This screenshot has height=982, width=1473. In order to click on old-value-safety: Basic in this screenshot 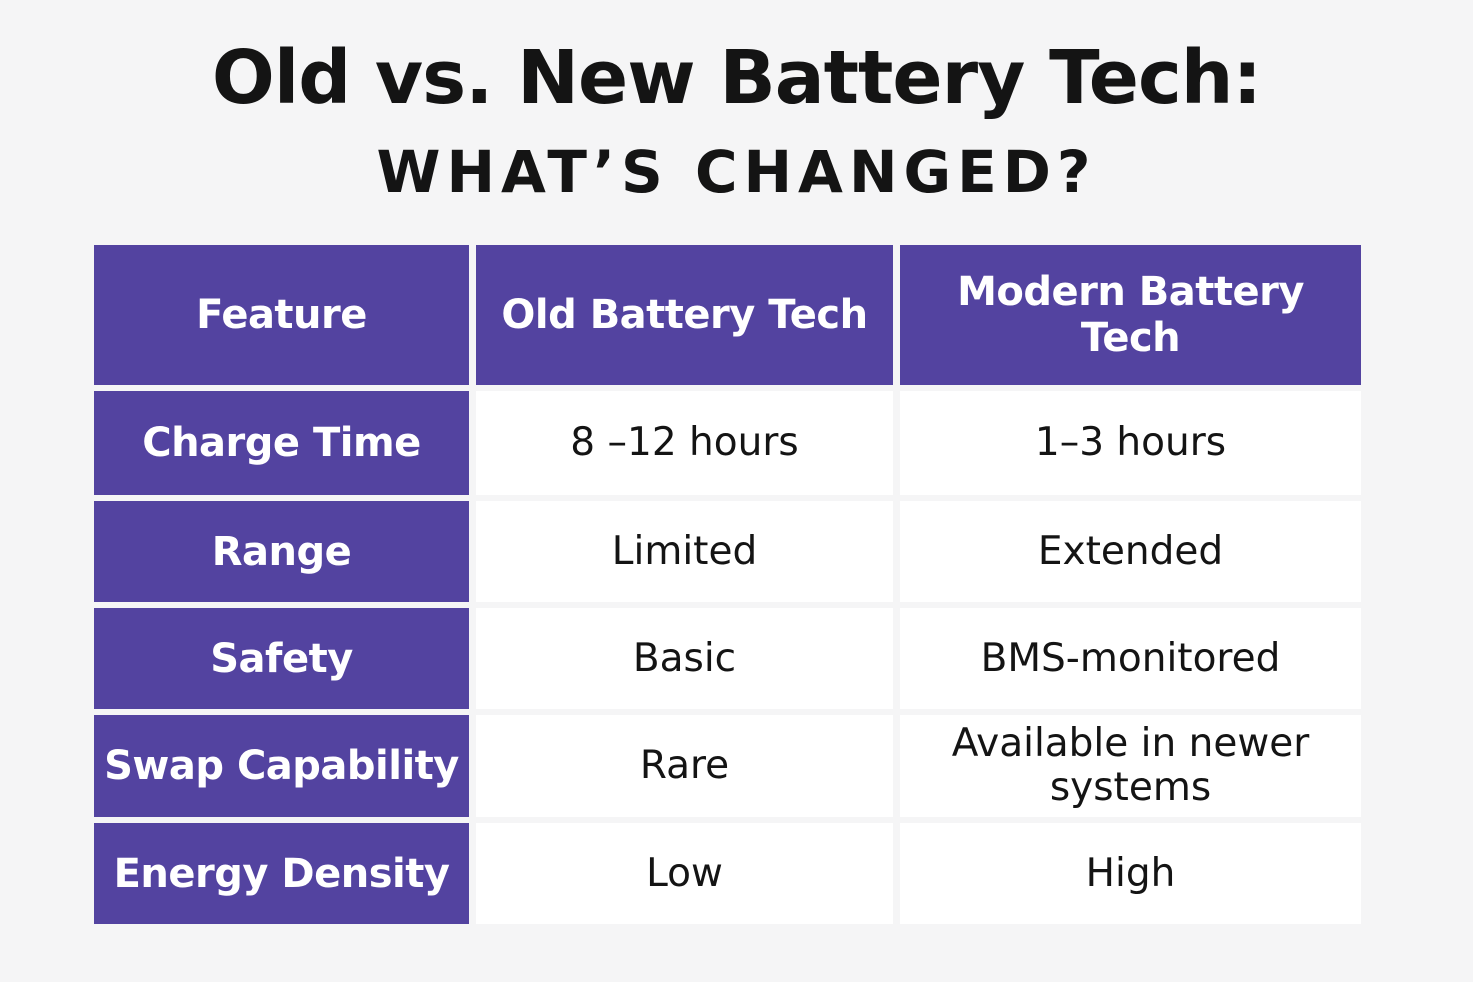, I will do `click(684, 658)`.